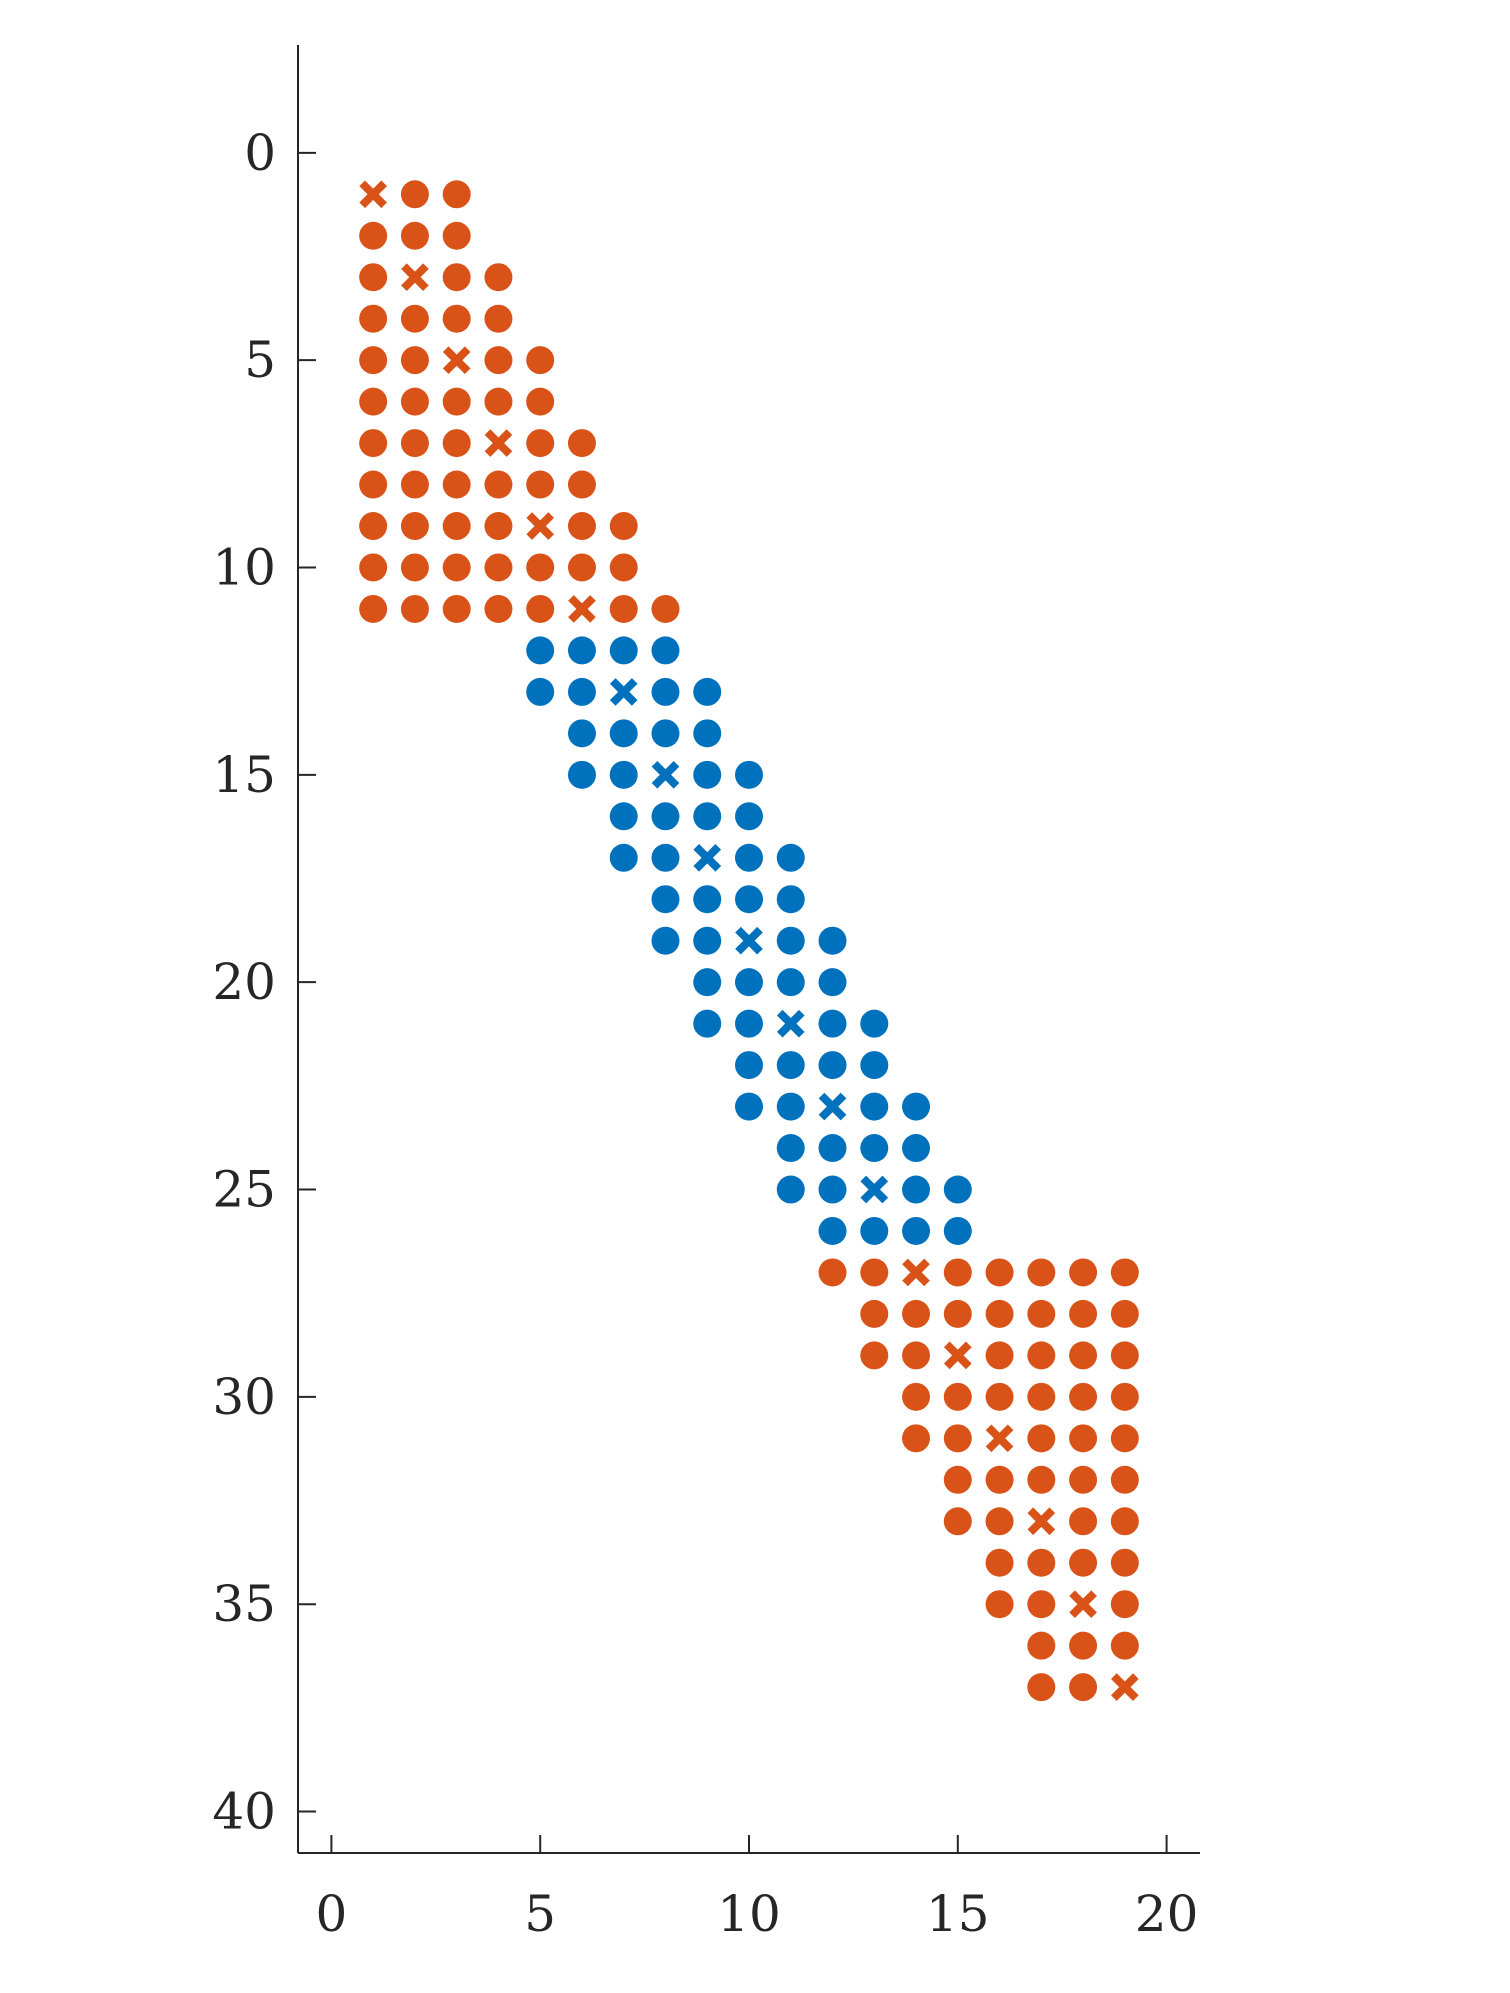 The width and height of the screenshot is (1510, 1993). What do you see at coordinates (260, 360) in the screenshot?
I see `y-tick-label: 5` at bounding box center [260, 360].